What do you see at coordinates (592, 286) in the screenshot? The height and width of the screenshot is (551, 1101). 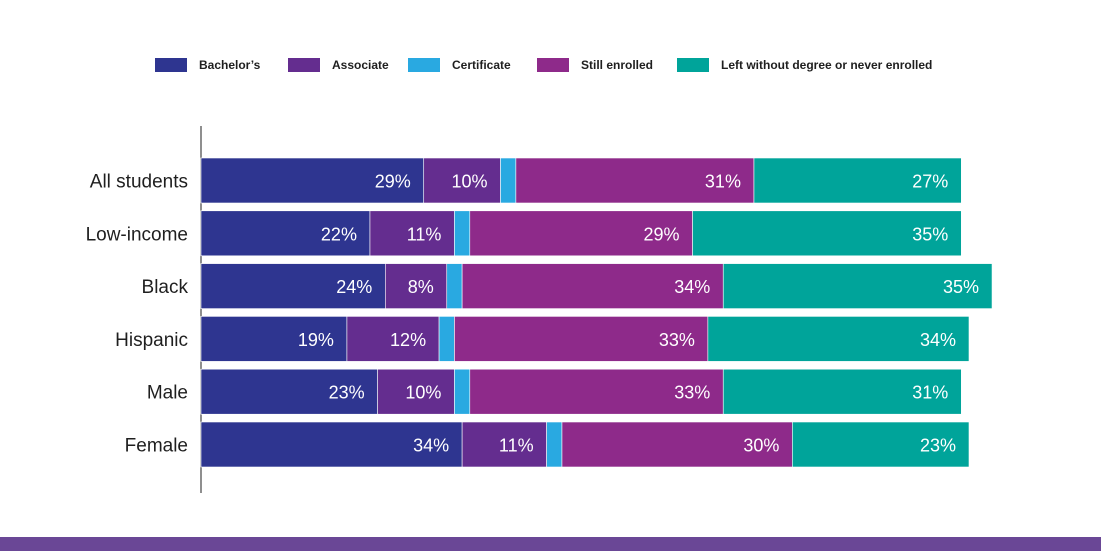 I see `bar-black-still-enrolled` at bounding box center [592, 286].